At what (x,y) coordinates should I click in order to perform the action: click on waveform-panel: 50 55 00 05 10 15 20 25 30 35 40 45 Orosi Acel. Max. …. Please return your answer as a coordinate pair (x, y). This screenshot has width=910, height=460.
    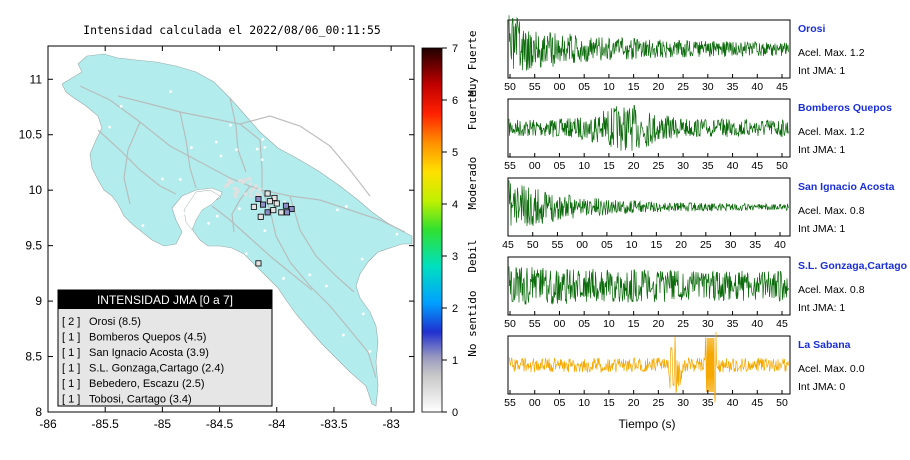
    Looking at the image, I should click on (684, 54).